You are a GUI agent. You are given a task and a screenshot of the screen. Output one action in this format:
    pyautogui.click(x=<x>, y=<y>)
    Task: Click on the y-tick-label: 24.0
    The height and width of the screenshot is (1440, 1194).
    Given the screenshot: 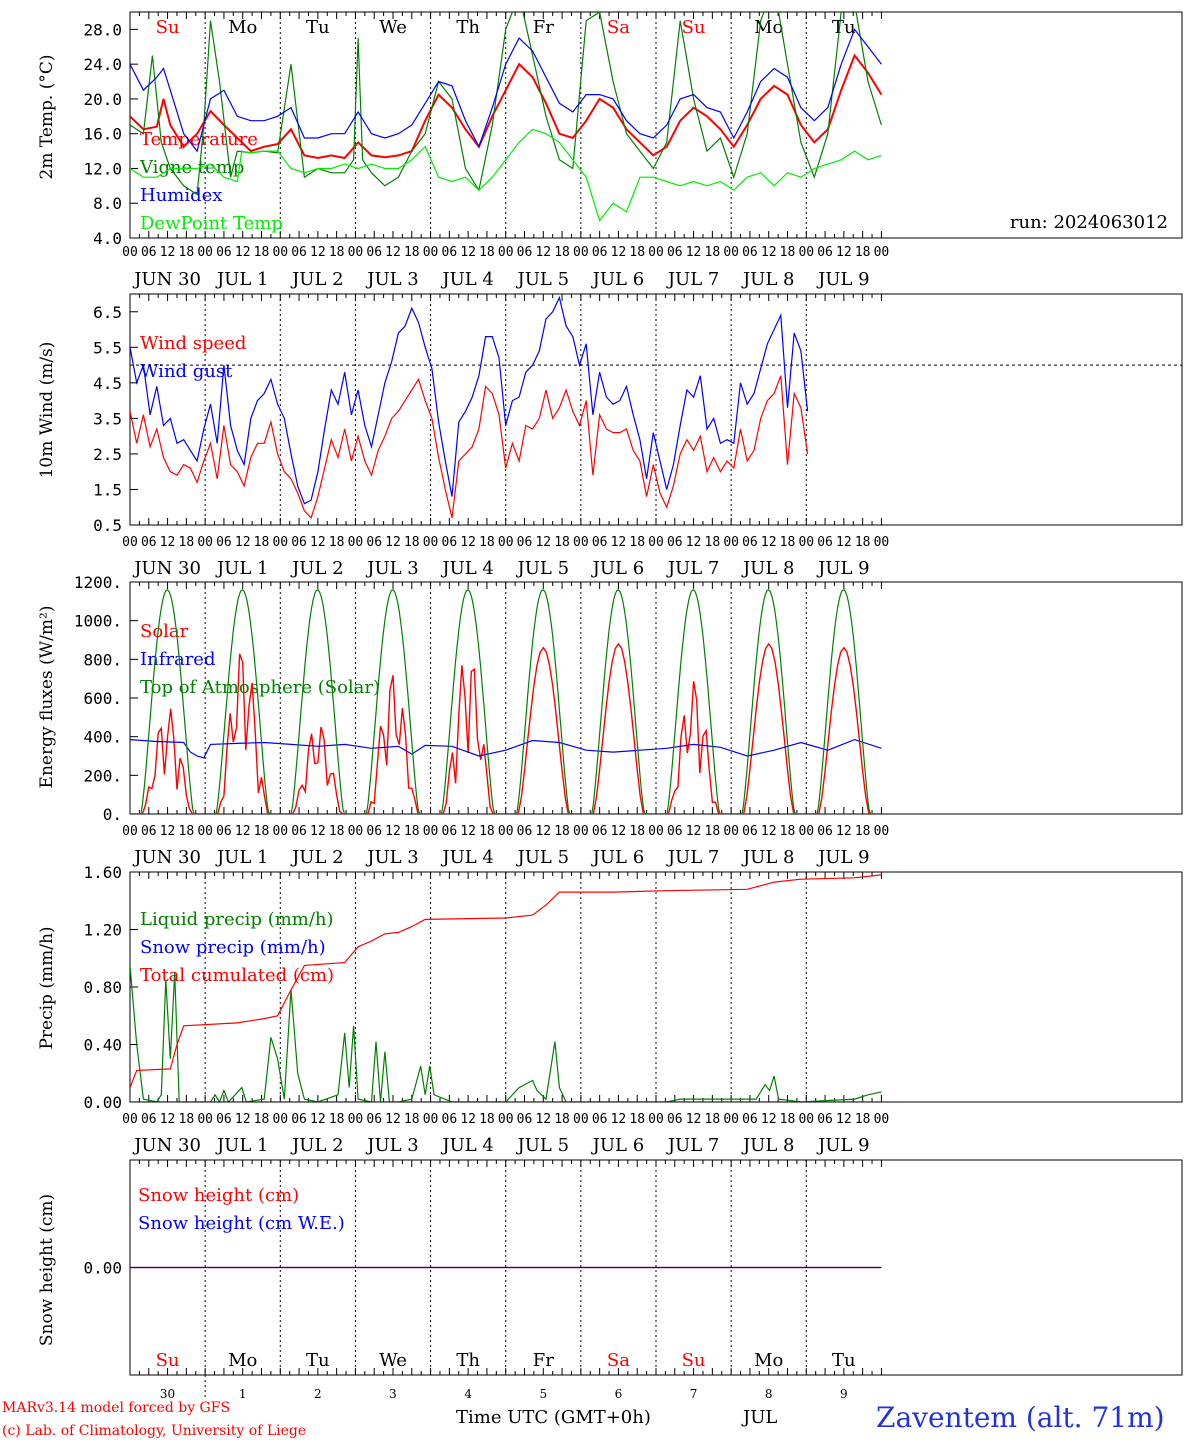 What is the action you would take?
    pyautogui.click(x=102, y=64)
    